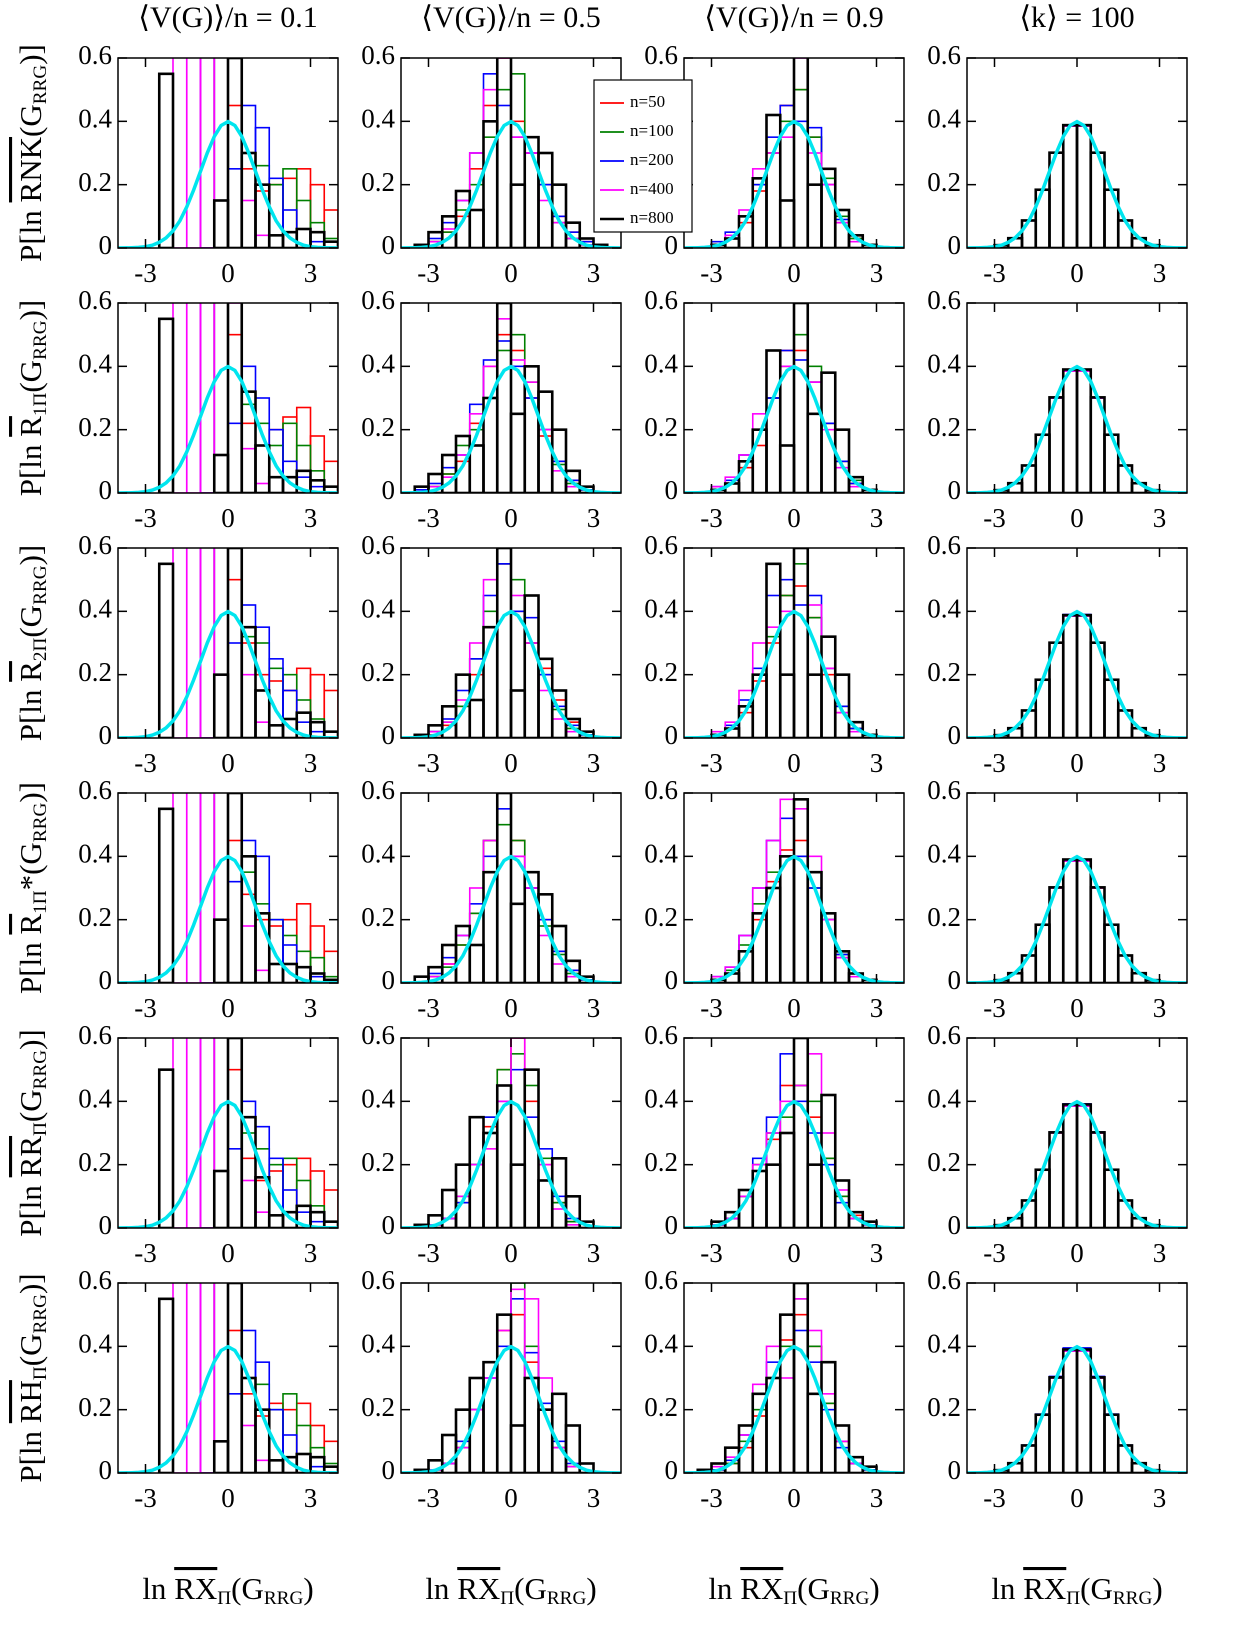 The height and width of the screenshot is (1639, 1246). What do you see at coordinates (30, 866) in the screenshot?
I see `y-axis-label-part: *(G` at bounding box center [30, 866].